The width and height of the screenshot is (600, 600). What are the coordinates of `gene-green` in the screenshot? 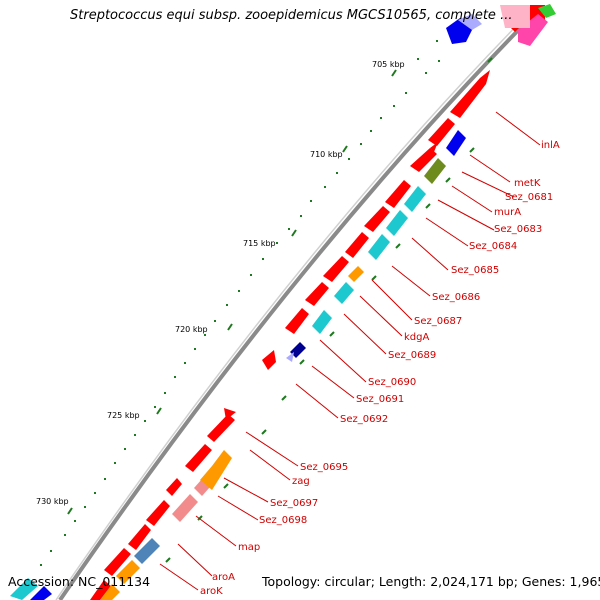 It's located at (547, 11).